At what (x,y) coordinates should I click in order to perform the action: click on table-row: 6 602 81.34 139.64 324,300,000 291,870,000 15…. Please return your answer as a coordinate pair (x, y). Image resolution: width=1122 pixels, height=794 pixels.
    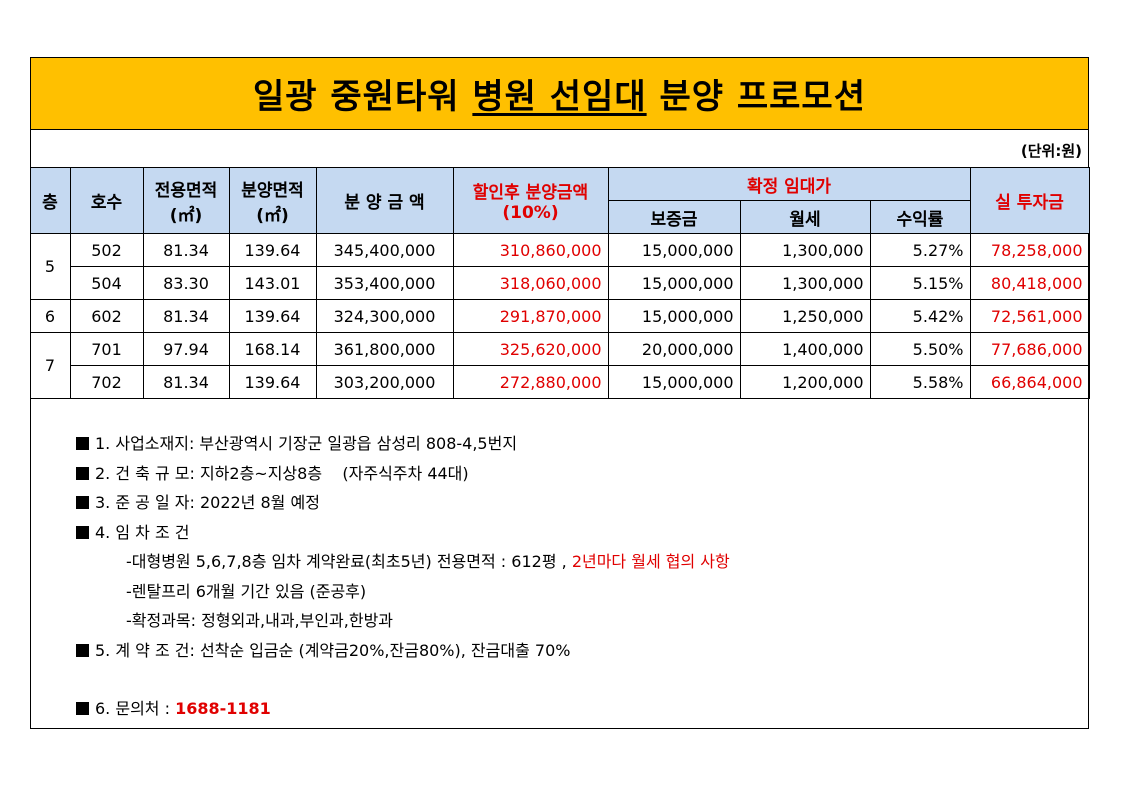
    Looking at the image, I should click on (559, 316).